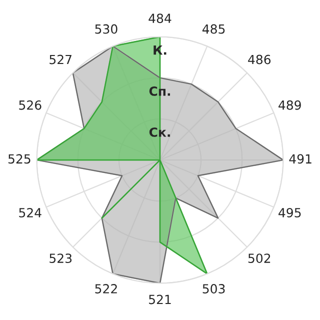  Describe the element at coordinates (300, 159) in the screenshot. I see `spoke-label: 491` at that location.